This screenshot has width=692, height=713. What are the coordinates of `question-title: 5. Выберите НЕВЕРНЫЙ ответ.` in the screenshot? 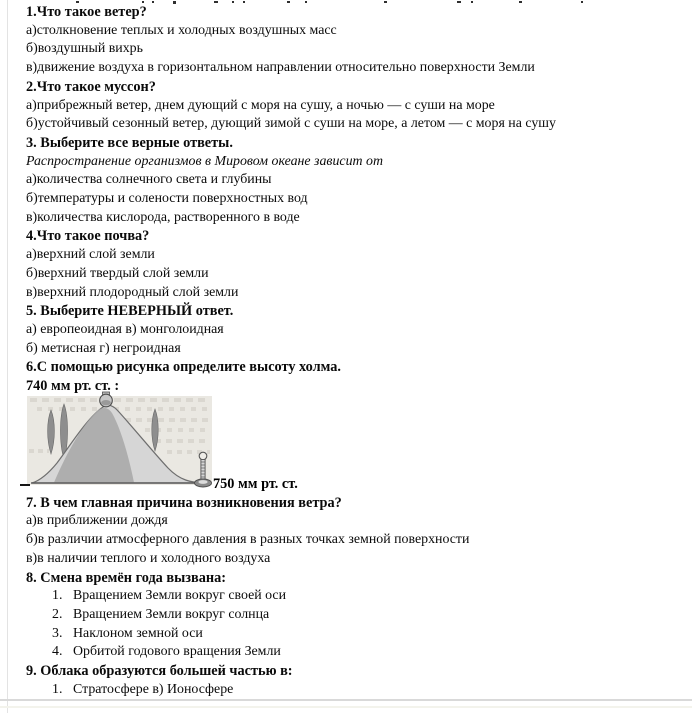 It's located at (130, 311).